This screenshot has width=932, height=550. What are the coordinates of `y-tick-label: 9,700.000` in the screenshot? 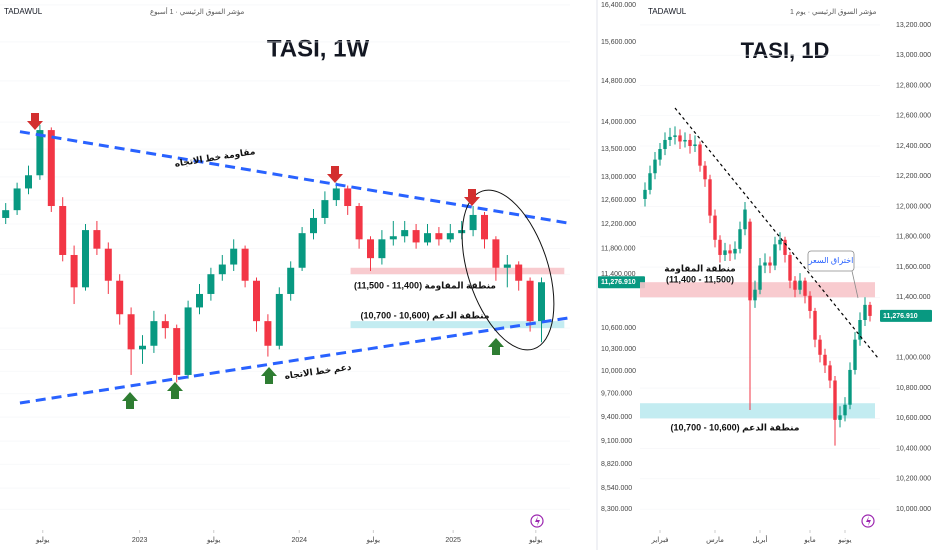 It's located at (616, 394).